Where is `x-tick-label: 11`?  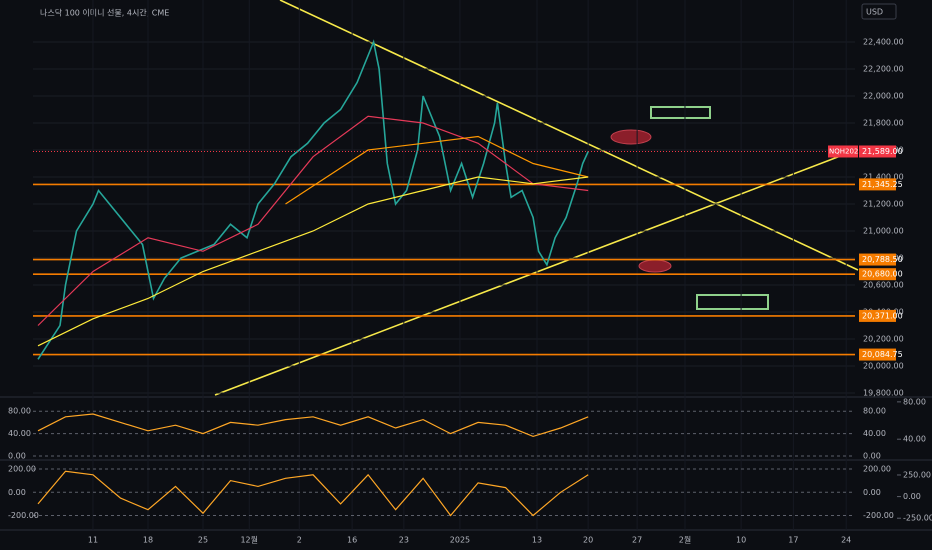 x-tick-label: 11 is located at coordinates (93, 540).